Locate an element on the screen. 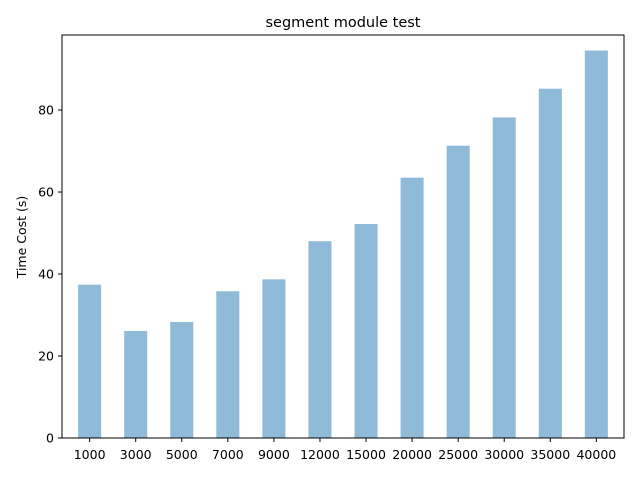 The width and height of the screenshot is (640, 480). y-axis-label: Time Cost (s) is located at coordinates (21, 238).